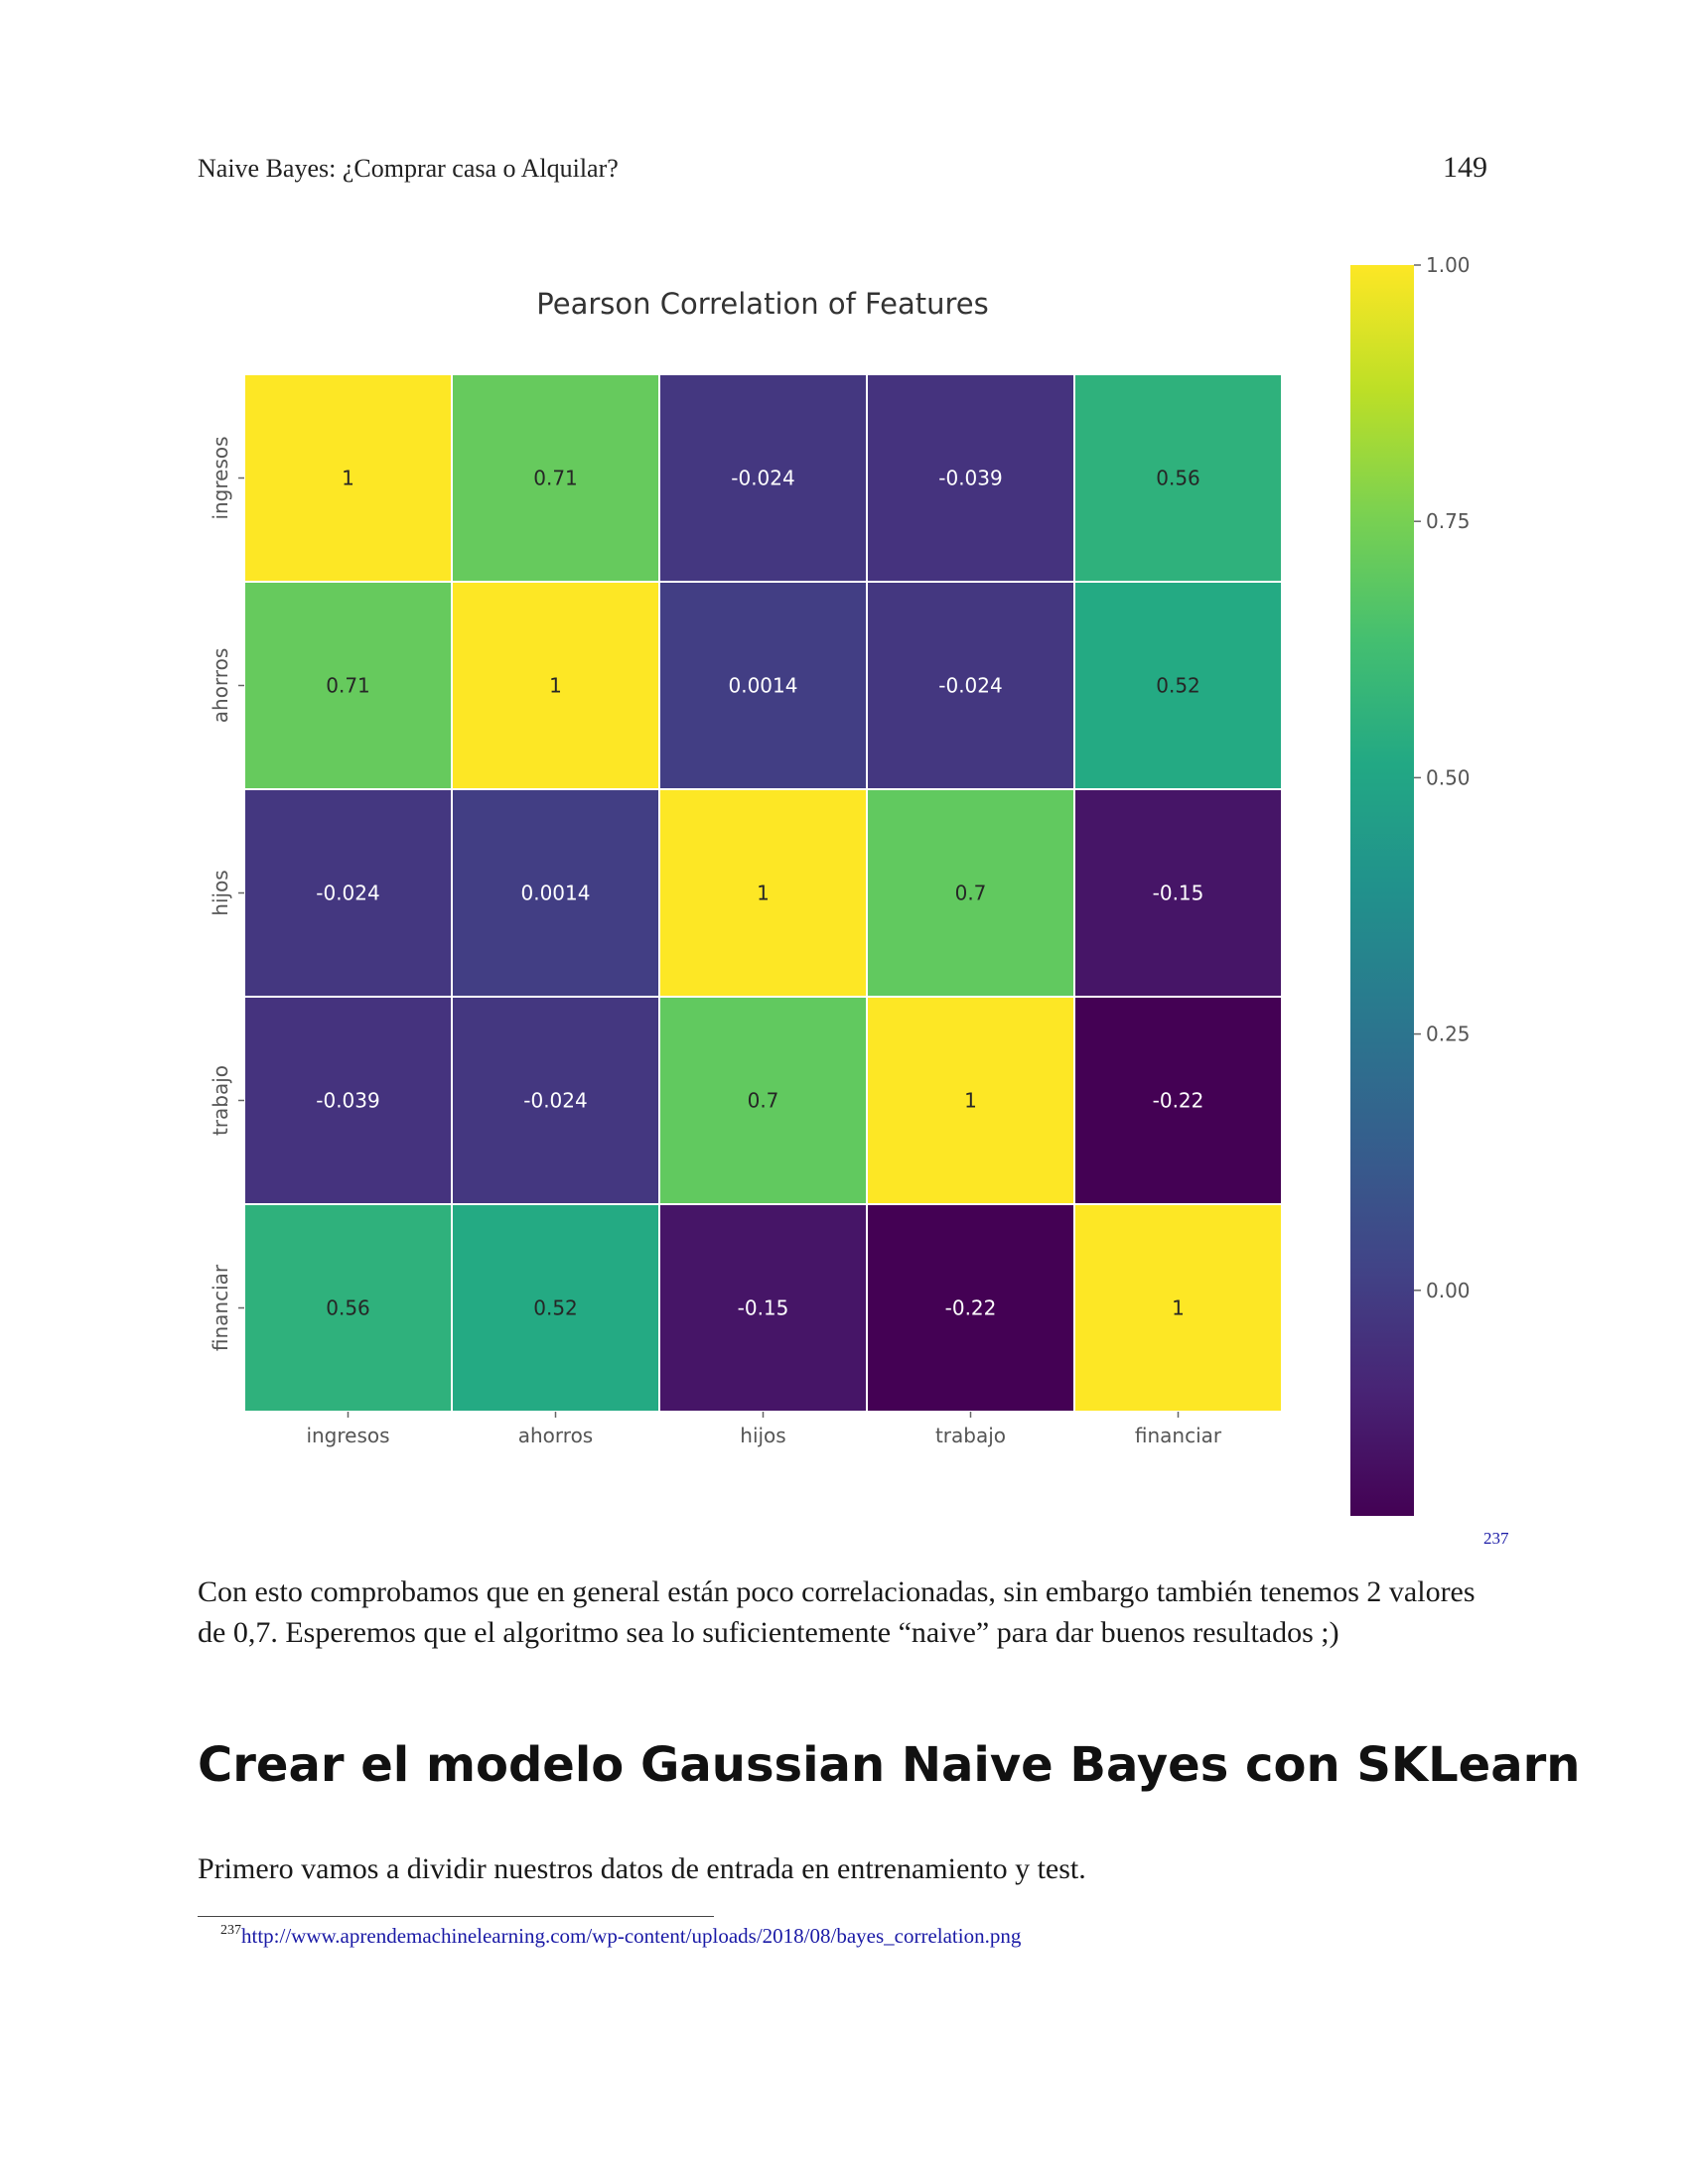  I want to click on page-number: 149, so click(1465, 167).